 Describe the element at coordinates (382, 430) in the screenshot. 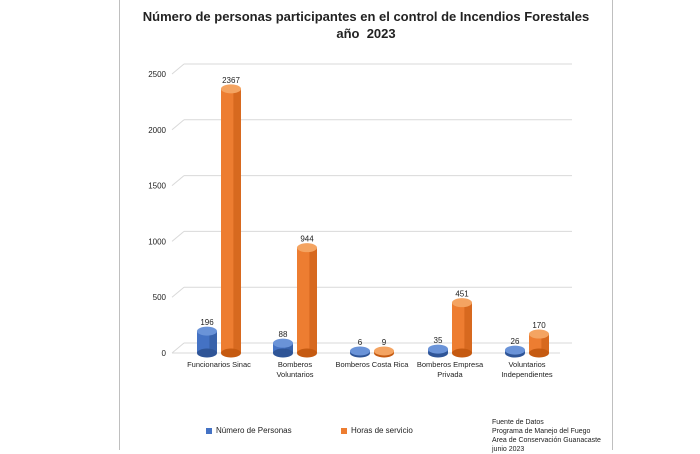

I see `legend-label-horas: Horas de servicio` at that location.